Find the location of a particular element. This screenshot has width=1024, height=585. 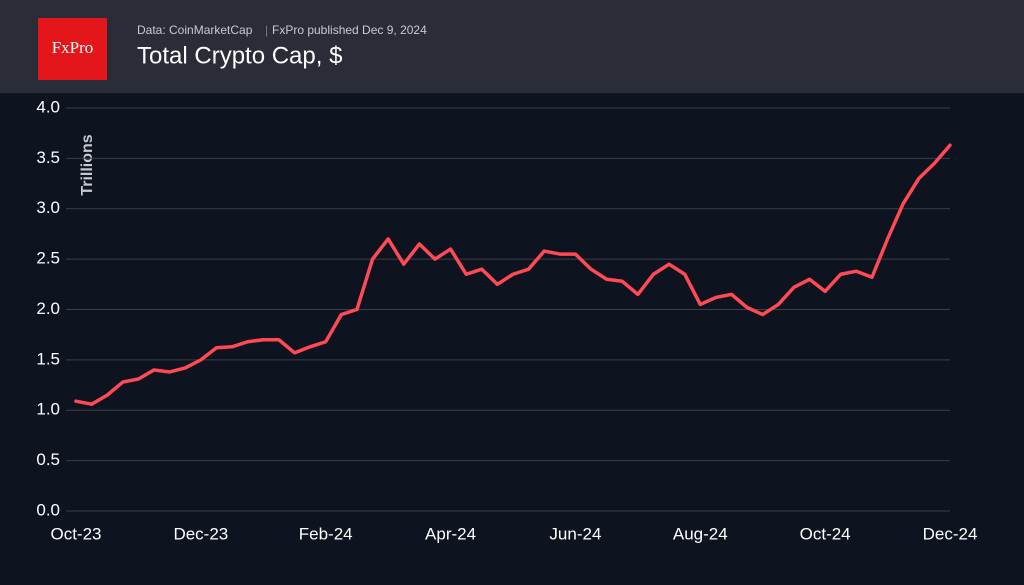

y-axis-label: Trillions is located at coordinates (87, 164).